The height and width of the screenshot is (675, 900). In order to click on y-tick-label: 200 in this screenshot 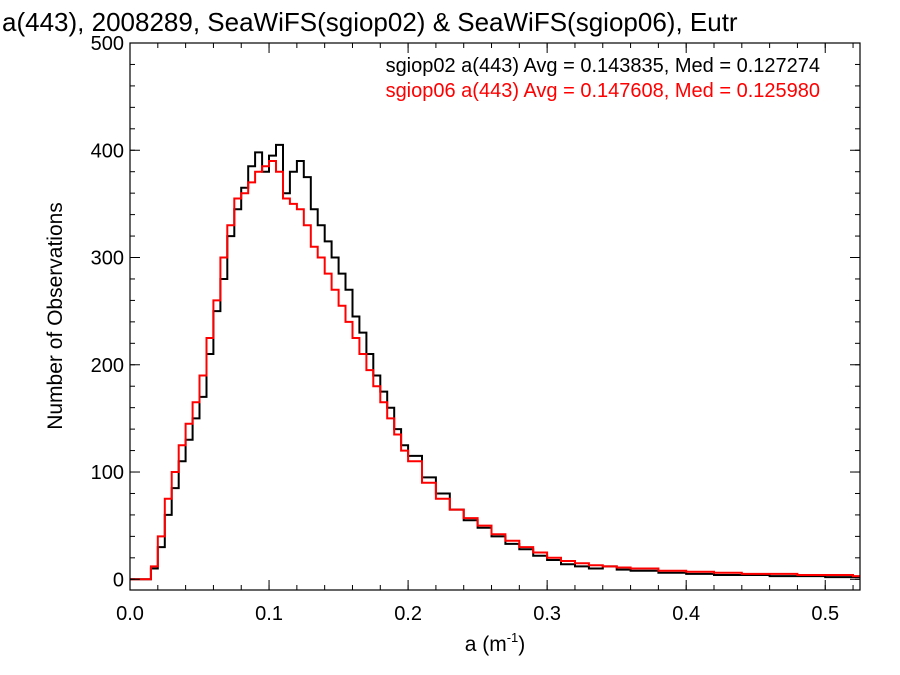, I will do `click(107, 366)`.